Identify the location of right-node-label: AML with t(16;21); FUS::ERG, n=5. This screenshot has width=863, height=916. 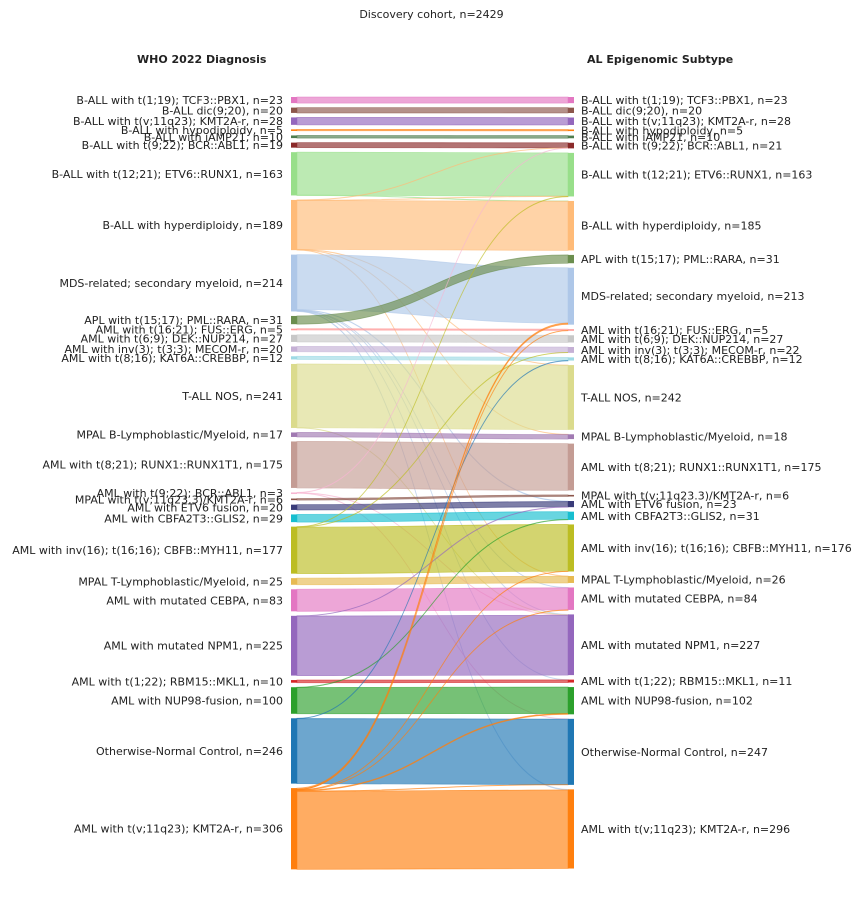
(674, 330).